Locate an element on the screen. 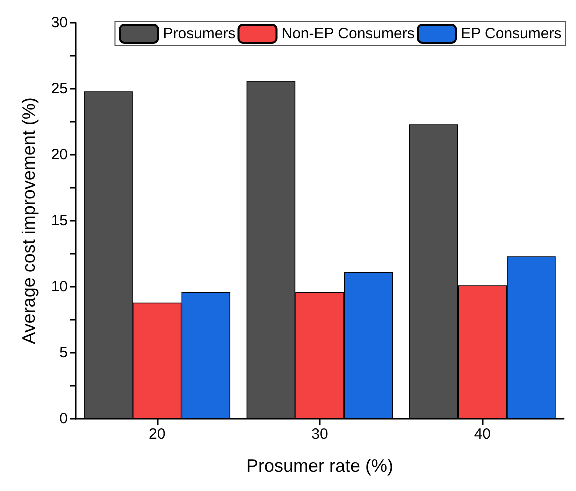  x-axis-title: Prosumer rate (%) is located at coordinates (320, 466).